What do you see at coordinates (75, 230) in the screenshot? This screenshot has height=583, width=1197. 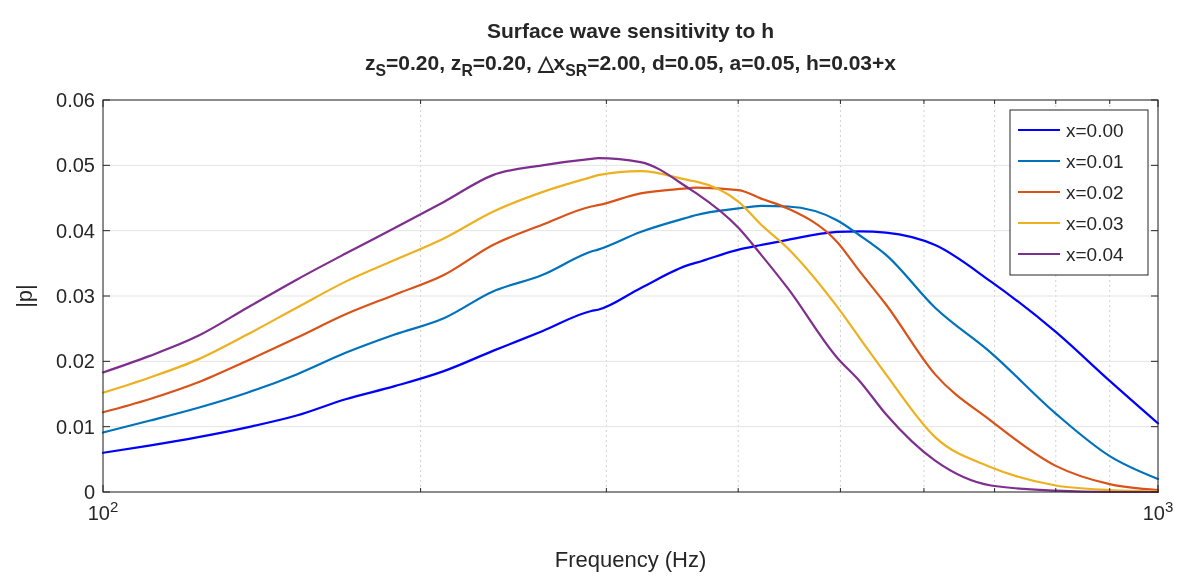 I see `y-tick-label: 0.04` at bounding box center [75, 230].